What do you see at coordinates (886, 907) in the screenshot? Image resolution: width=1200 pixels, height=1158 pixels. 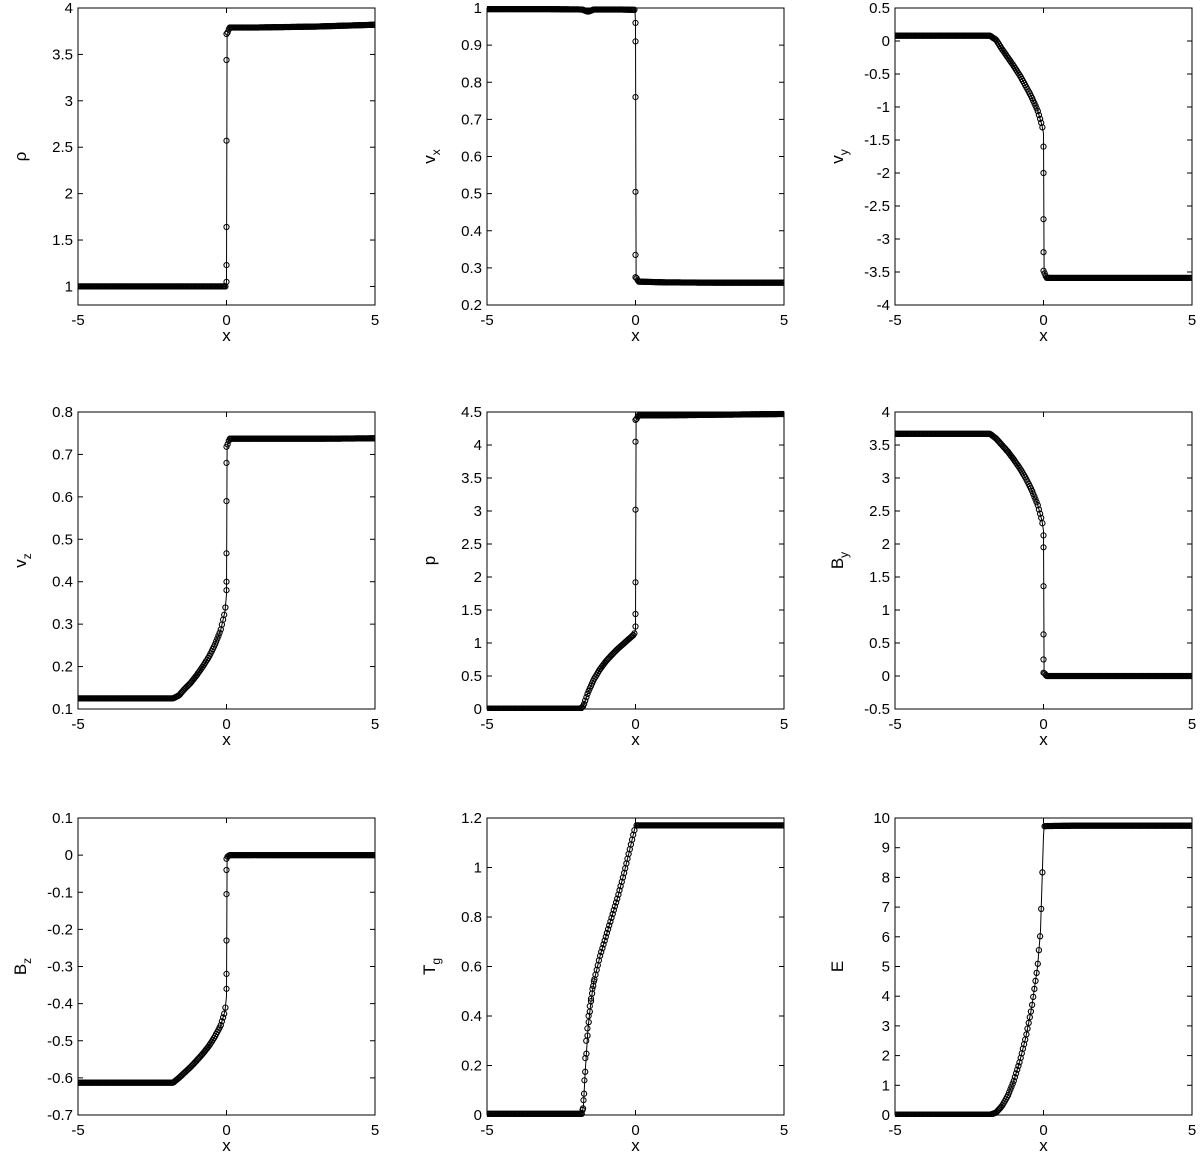 I see `y-tick-label: 7` at bounding box center [886, 907].